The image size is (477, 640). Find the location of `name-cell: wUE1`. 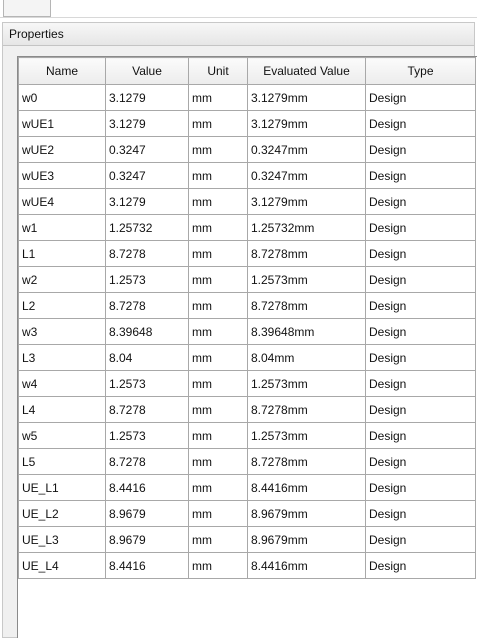

name-cell: wUE1 is located at coordinates (62, 123).